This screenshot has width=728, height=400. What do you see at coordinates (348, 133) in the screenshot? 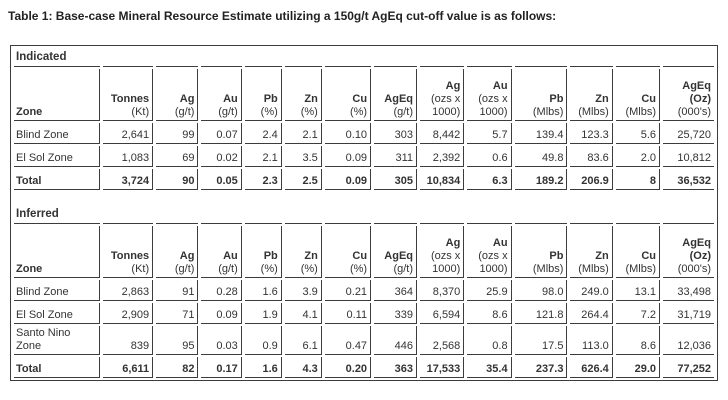
I see `data-cell: 0.10` at bounding box center [348, 133].